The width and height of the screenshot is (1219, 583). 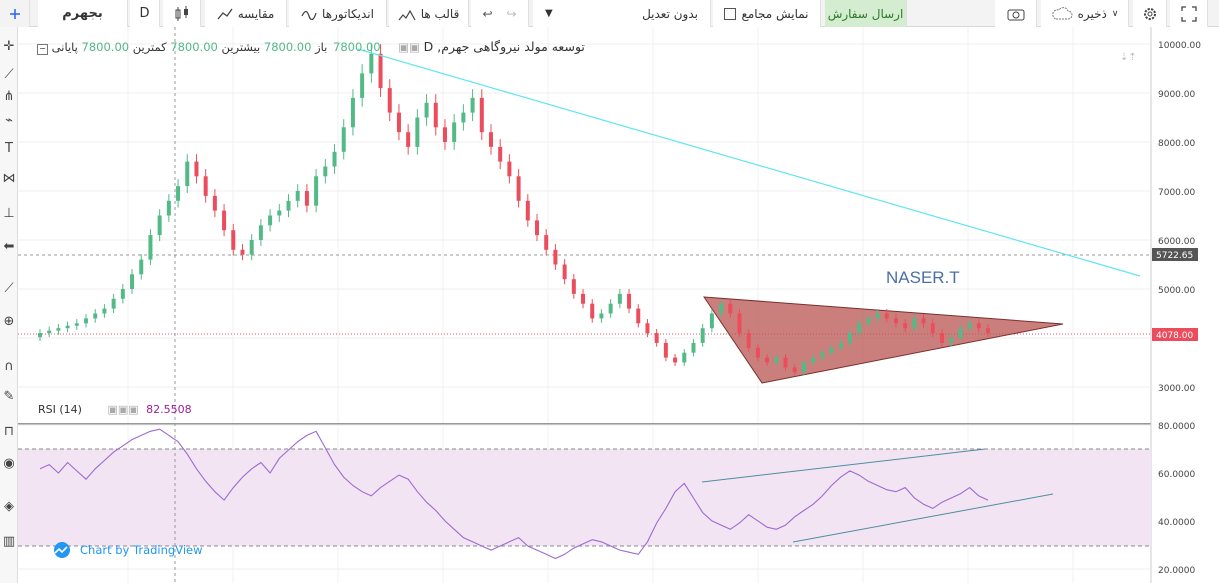 I want to click on show-totals-toggle: نمایش مجامع, so click(x=767, y=13).